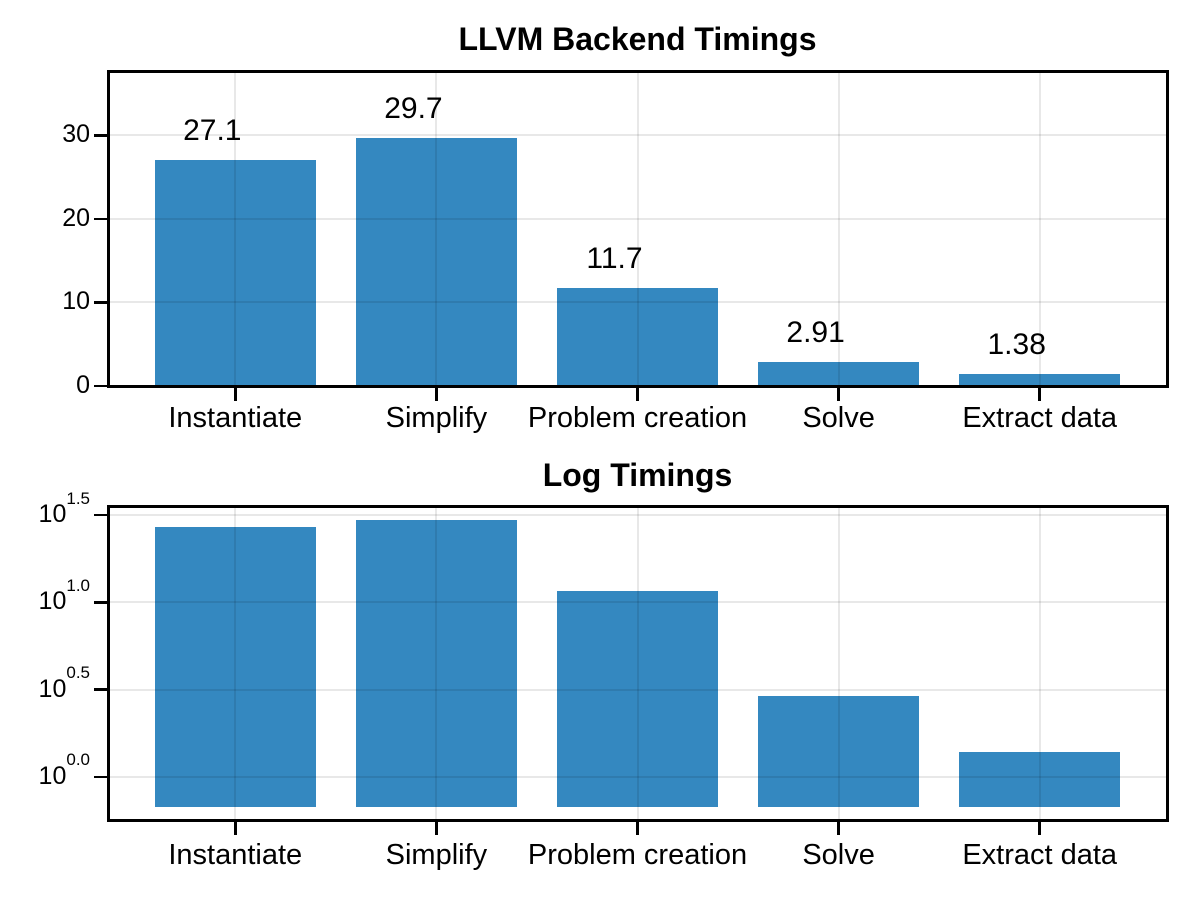  Describe the element at coordinates (815, 332) in the screenshot. I see `bar-value-label: 2.91` at that location.